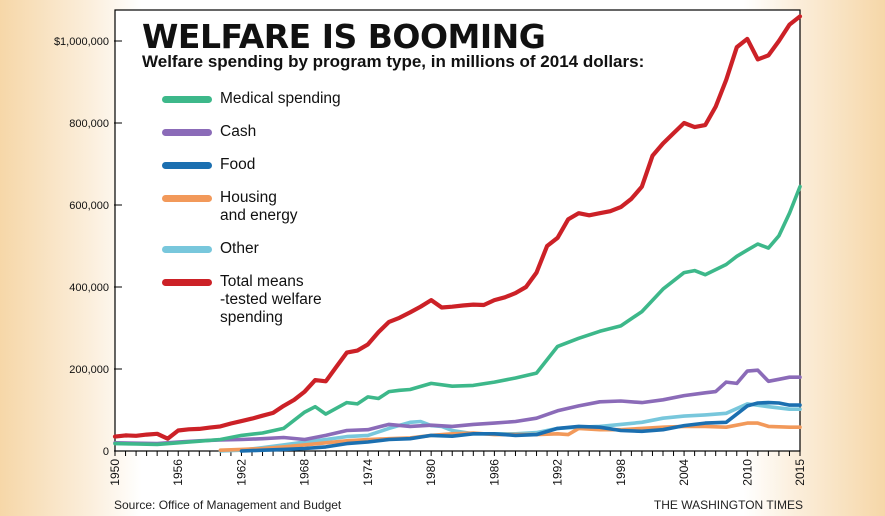 This screenshot has height=516, width=885. Describe the element at coordinates (431, 472) in the screenshot. I see `x-tick-label: 1980` at that location.